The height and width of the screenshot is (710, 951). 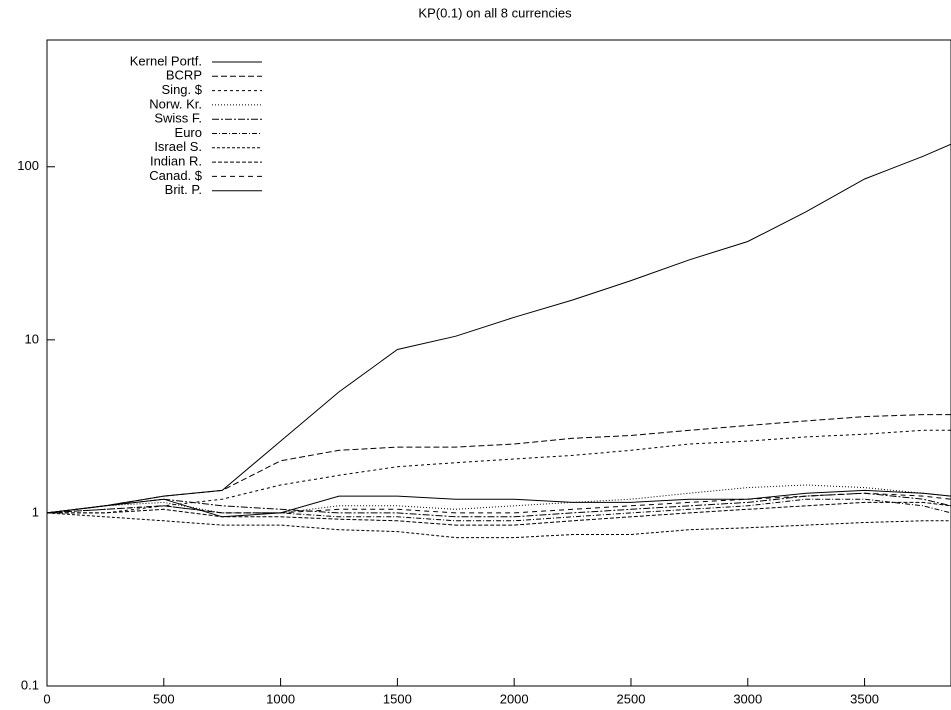 I want to click on x-tick-label: 3000, so click(x=747, y=698).